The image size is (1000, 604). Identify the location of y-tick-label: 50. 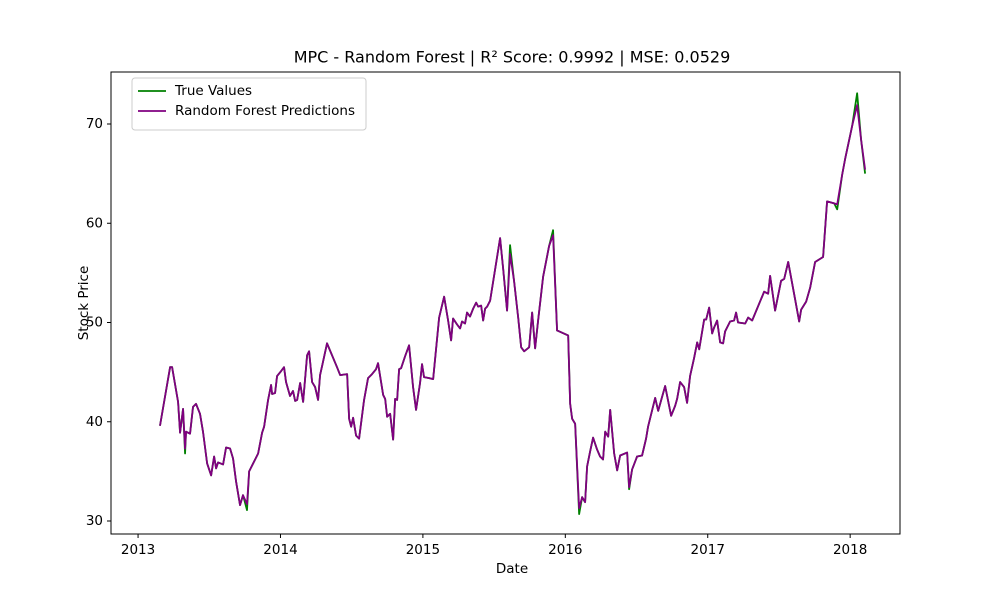
(94, 323).